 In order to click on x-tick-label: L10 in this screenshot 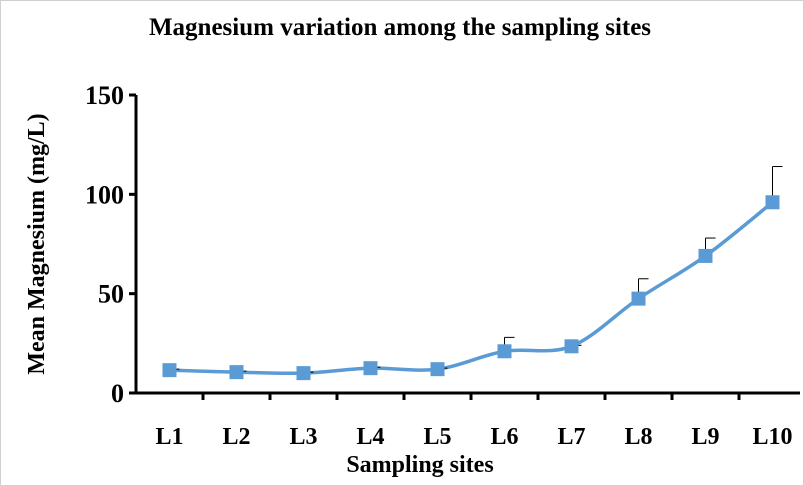, I will do `click(772, 437)`.